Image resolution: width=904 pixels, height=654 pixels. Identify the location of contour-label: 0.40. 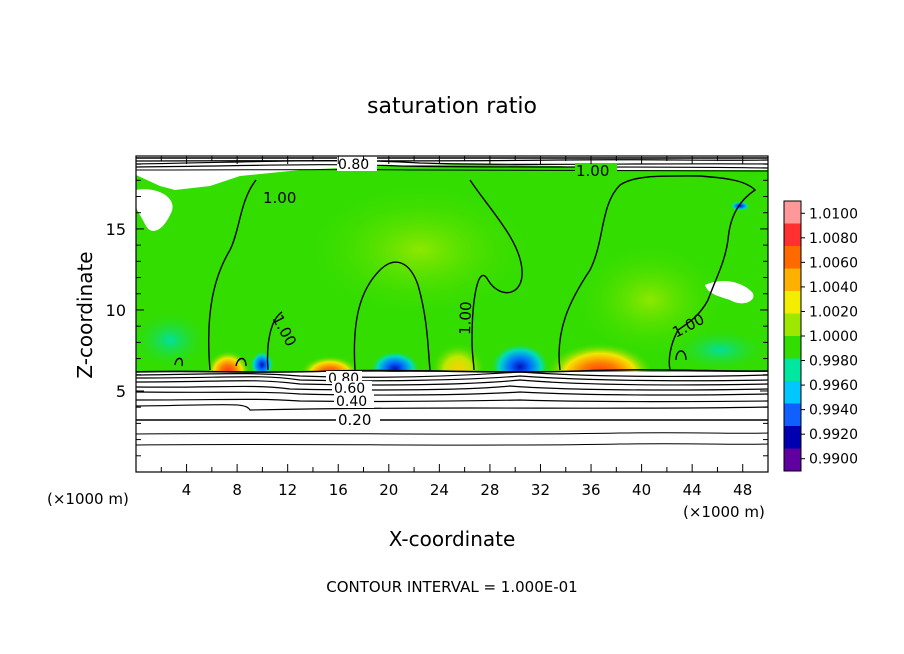
(351, 402).